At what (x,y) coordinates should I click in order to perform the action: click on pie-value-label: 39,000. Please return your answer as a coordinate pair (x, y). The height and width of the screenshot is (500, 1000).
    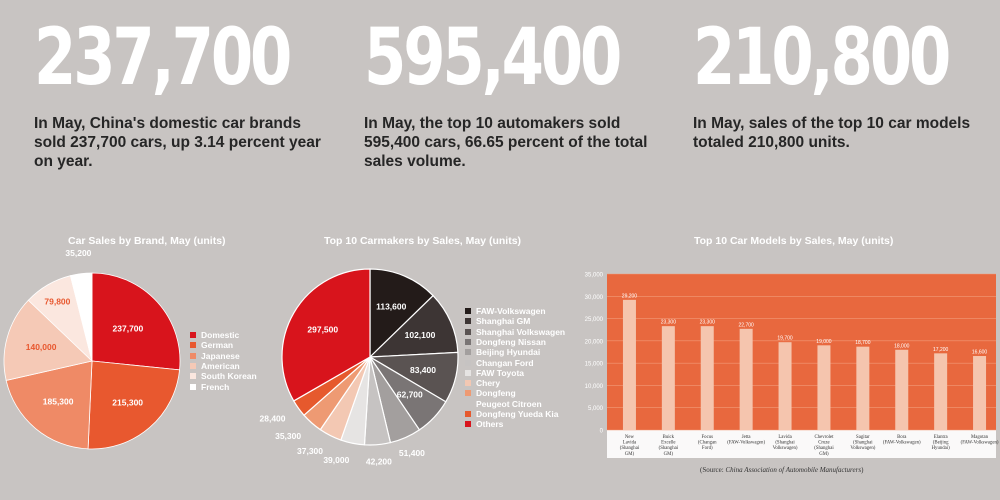
    Looking at the image, I should click on (336, 460).